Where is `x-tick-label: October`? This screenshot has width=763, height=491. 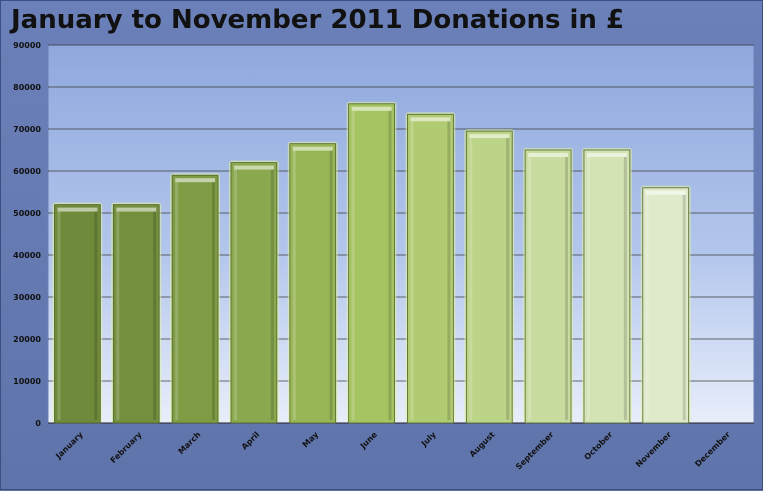 x-tick-label: October is located at coordinates (599, 446).